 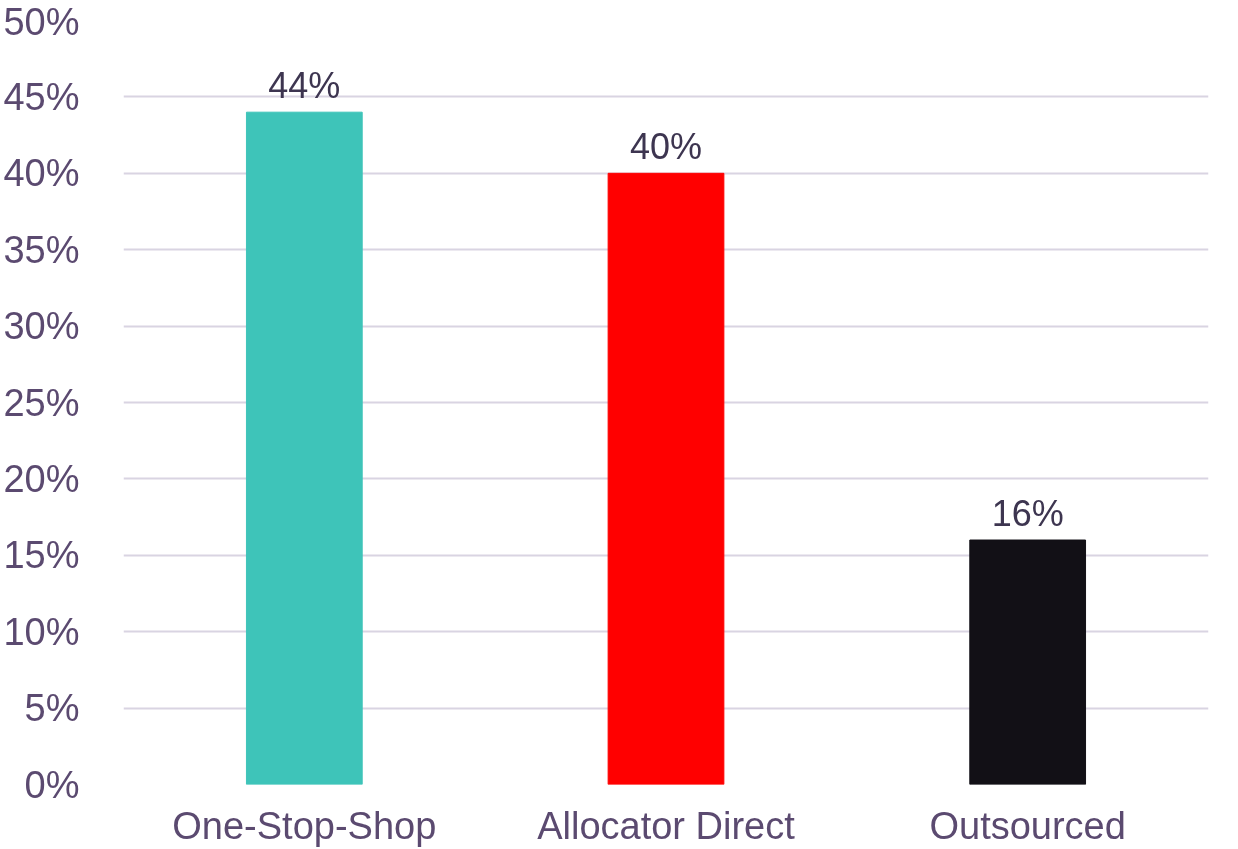 I want to click on x-tick-label: Allocator Direct, so click(x=666, y=825).